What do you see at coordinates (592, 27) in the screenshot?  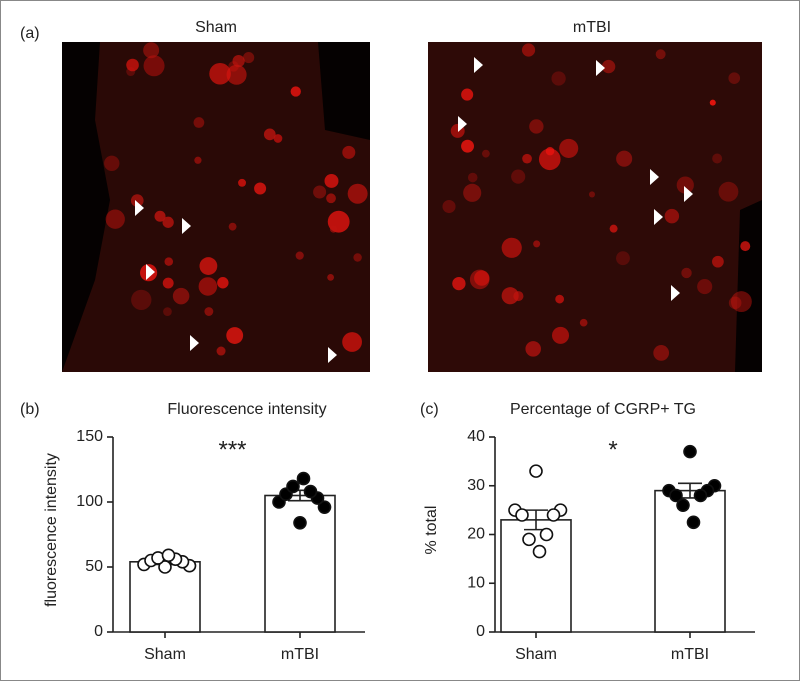 I see `image-title: mTBI` at bounding box center [592, 27].